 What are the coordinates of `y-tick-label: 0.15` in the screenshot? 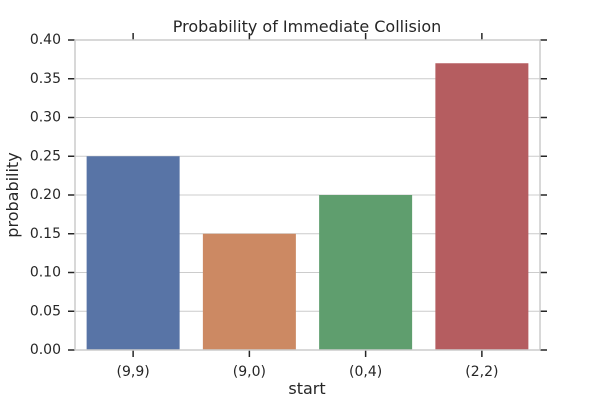 It's located at (45, 234).